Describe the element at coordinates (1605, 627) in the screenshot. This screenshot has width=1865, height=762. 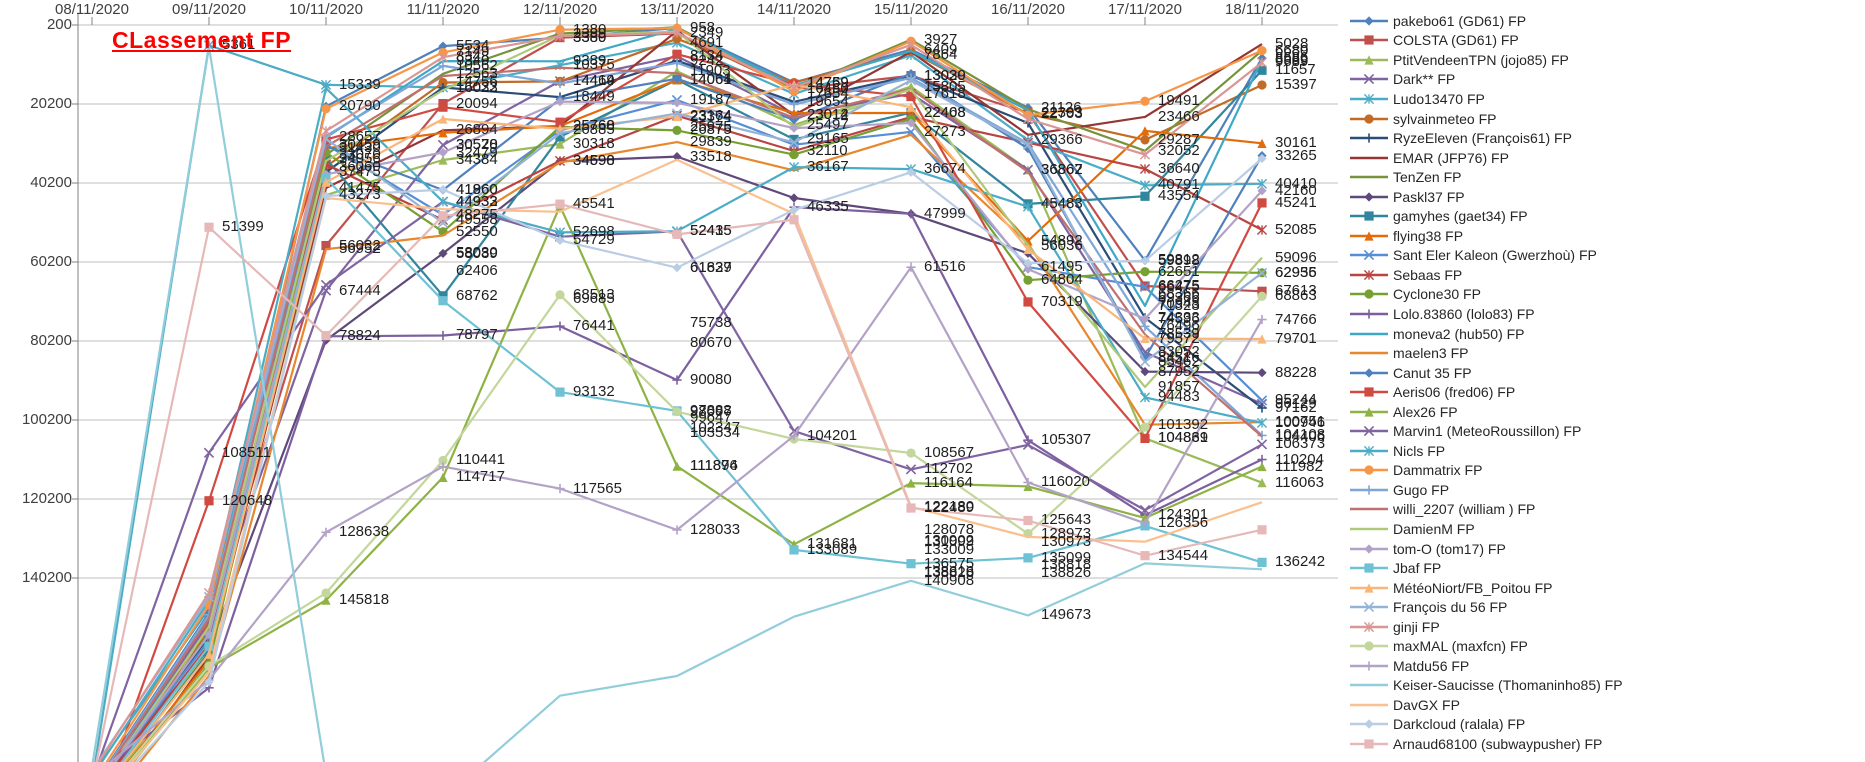
I see `legend-item: ginji FP` at that location.